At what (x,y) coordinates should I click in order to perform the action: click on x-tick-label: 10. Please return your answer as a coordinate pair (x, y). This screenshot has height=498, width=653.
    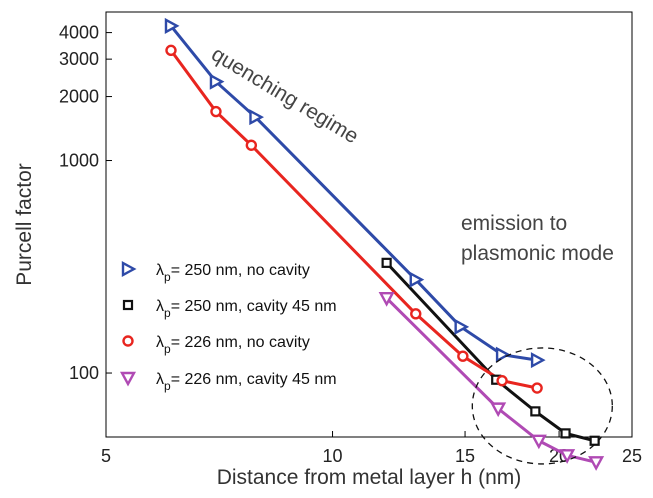
    Looking at the image, I should click on (333, 456).